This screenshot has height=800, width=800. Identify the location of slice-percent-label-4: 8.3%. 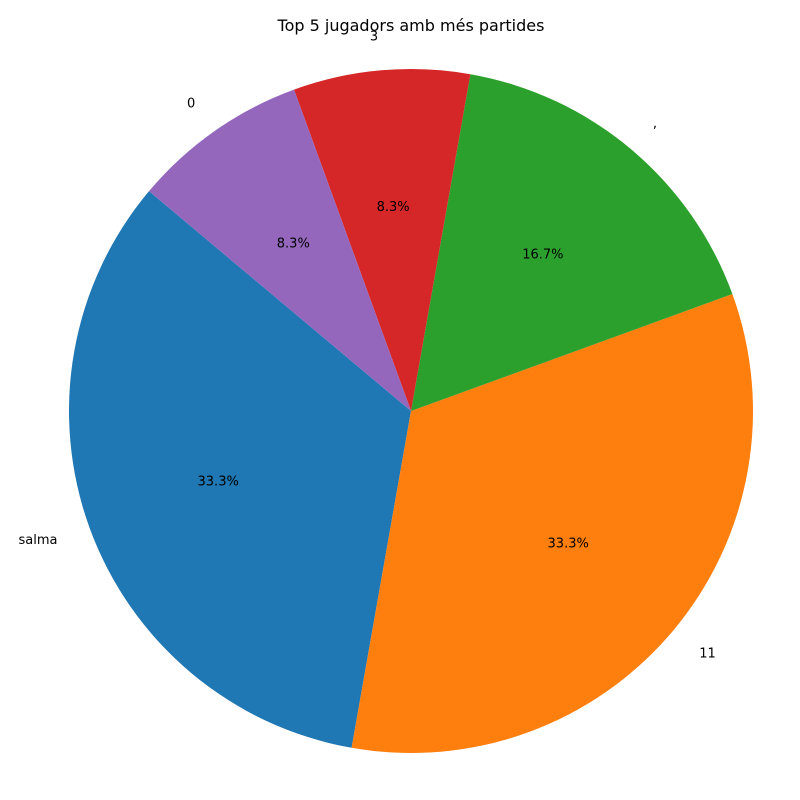
(293, 243).